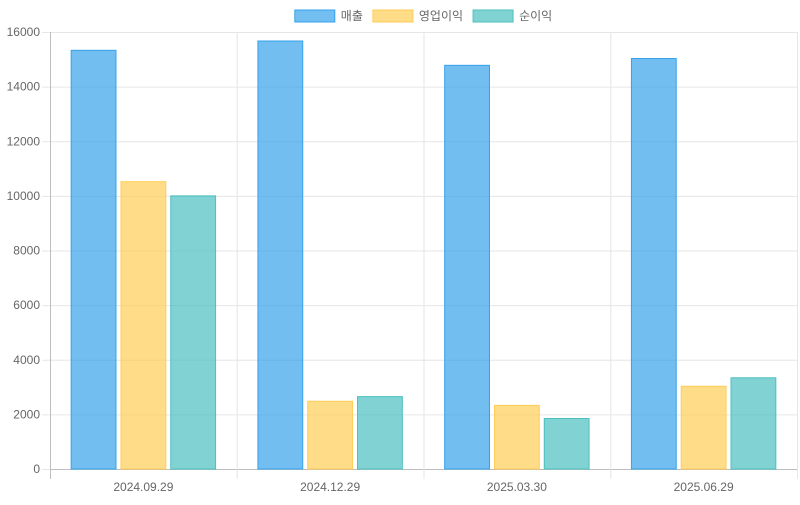 This screenshot has height=505, width=800. Describe the element at coordinates (535, 16) in the screenshot. I see `legend-label: 순이익` at that location.